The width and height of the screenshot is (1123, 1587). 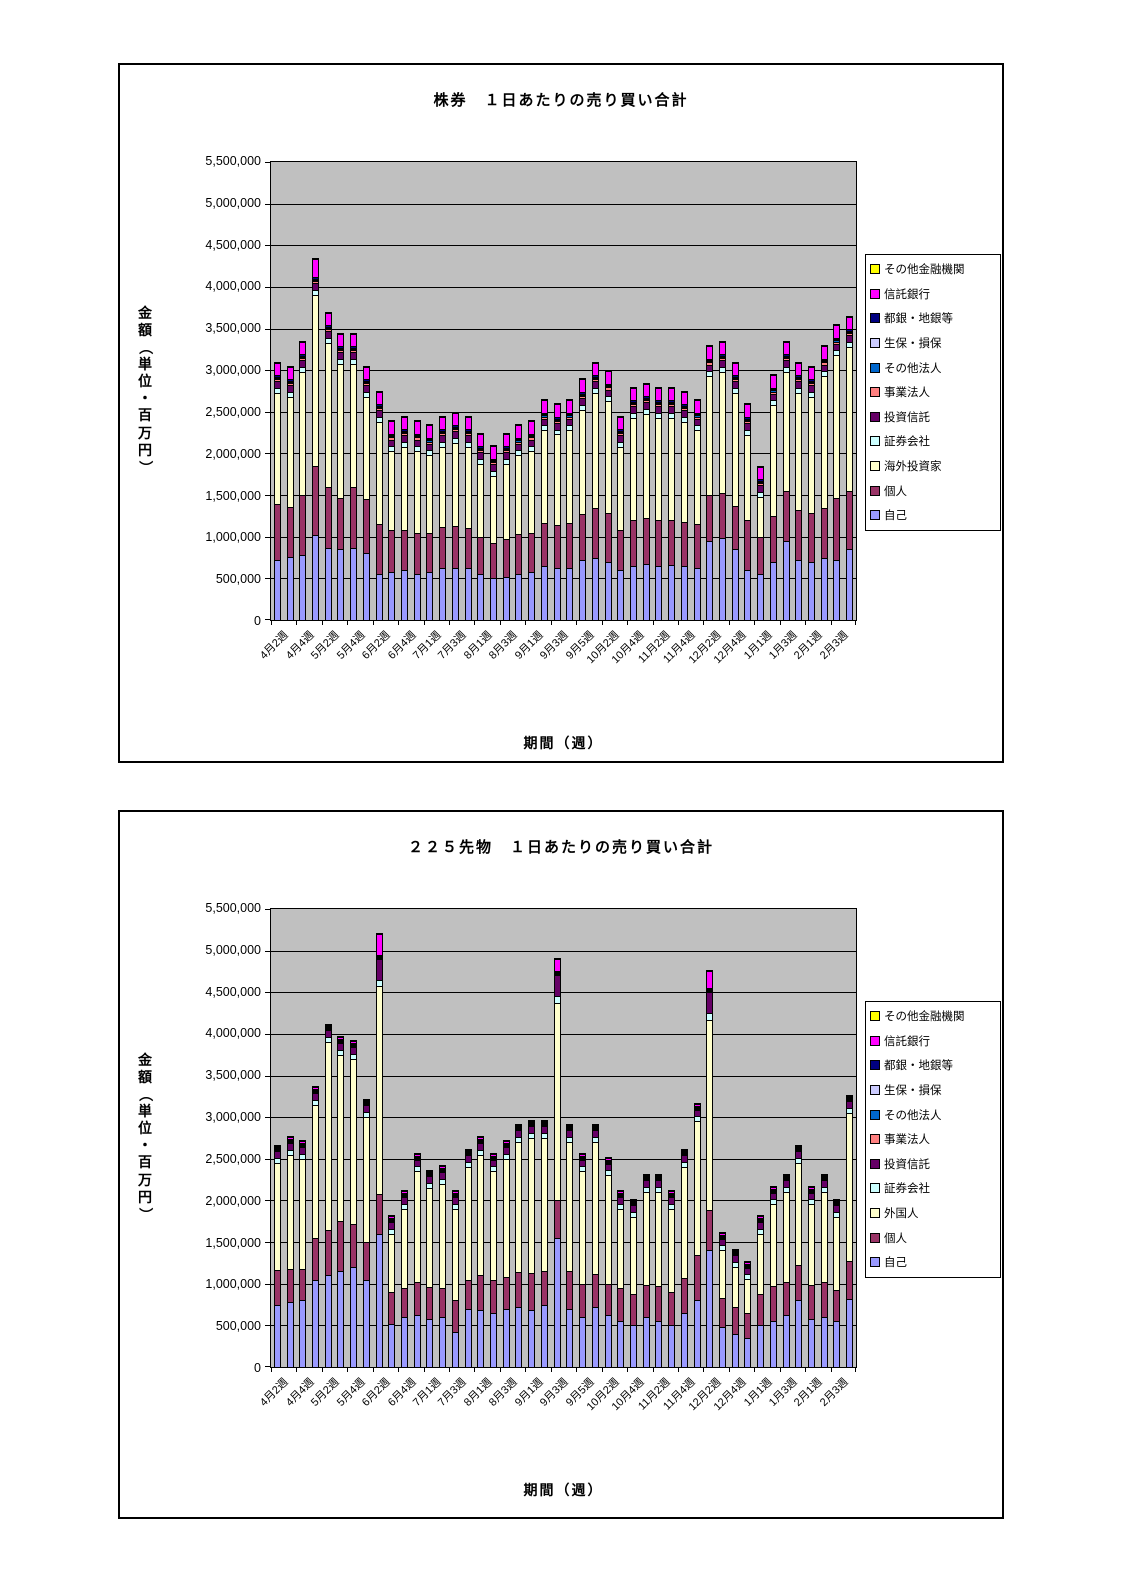 I want to click on legend-item: 個人, so click(x=933, y=490).